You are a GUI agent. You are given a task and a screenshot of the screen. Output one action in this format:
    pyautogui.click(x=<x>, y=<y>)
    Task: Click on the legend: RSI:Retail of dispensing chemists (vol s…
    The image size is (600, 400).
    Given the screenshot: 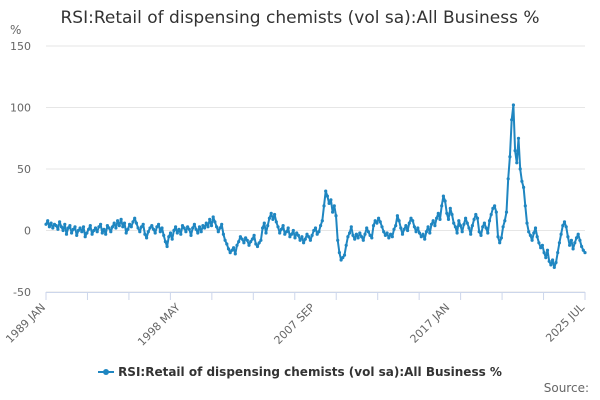 What is the action you would take?
    pyautogui.click(x=300, y=372)
    